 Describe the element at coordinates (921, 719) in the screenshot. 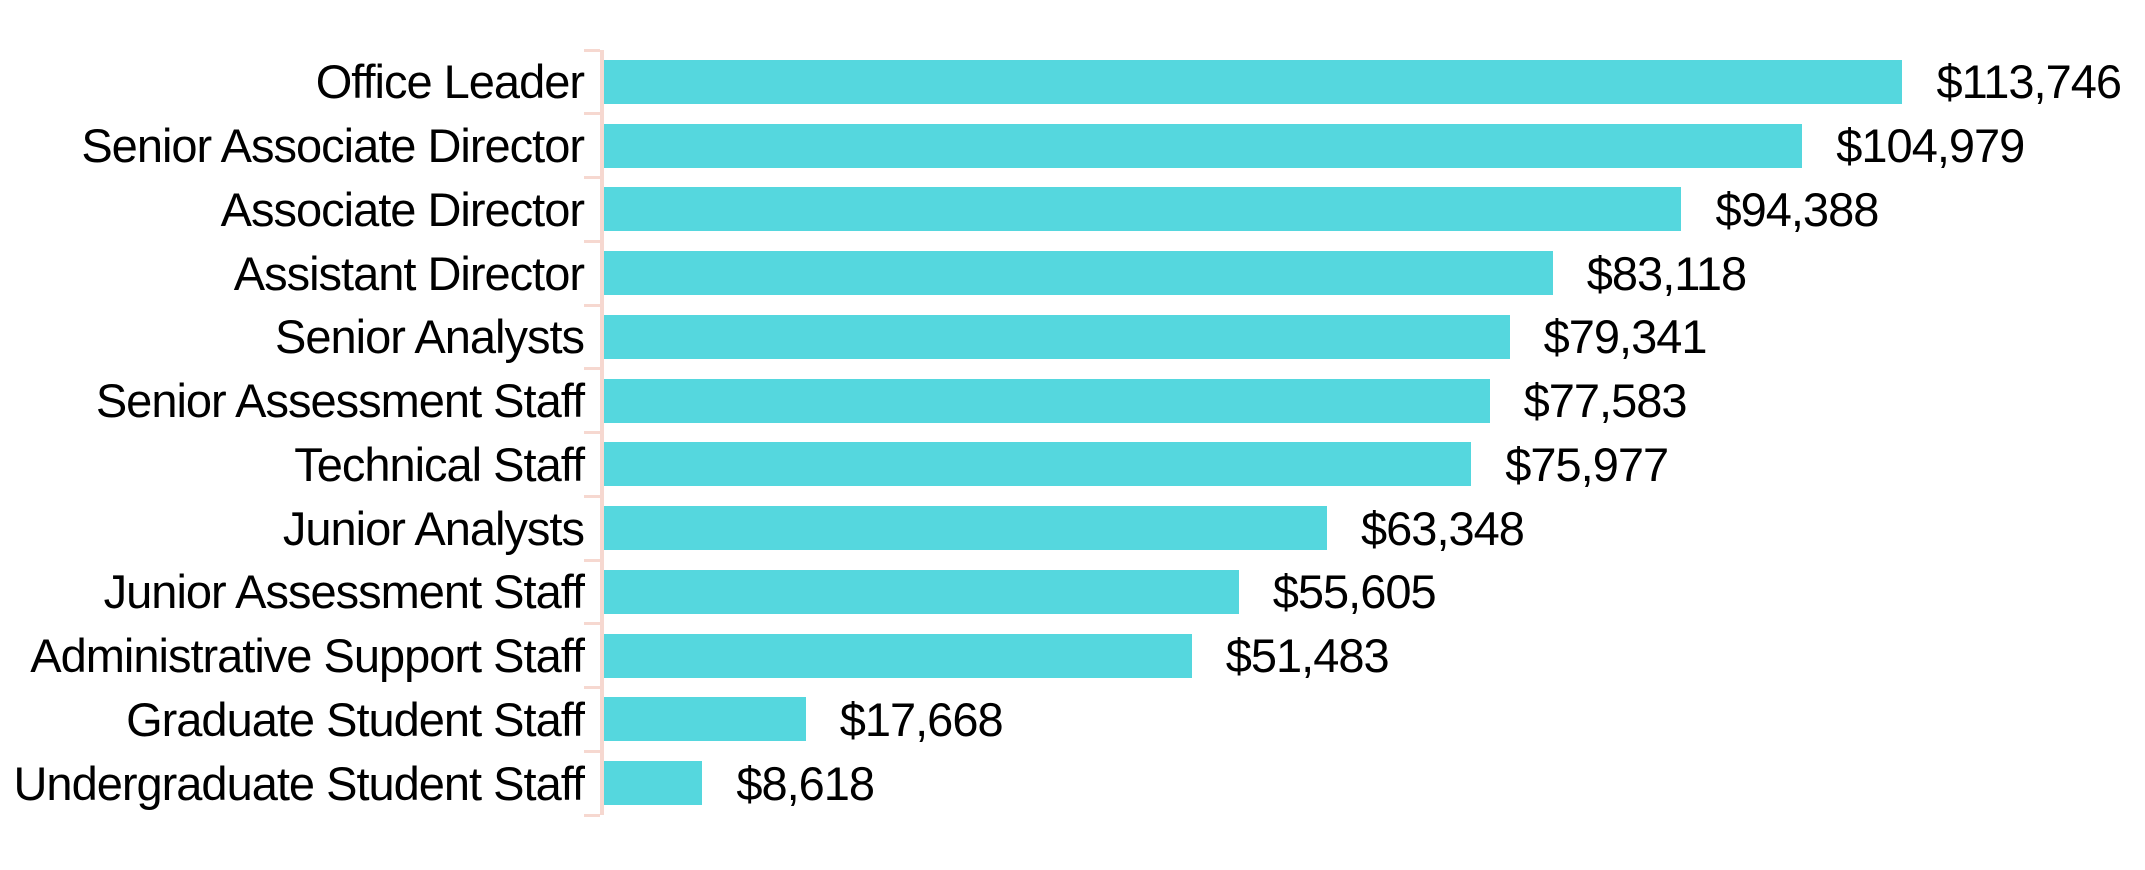

I see `value-label: $17,668` at that location.